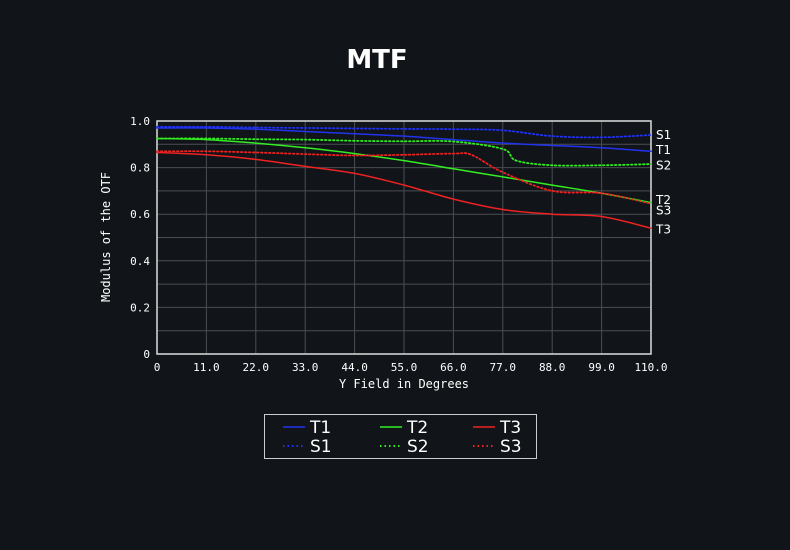 Image resolution: width=790 pixels, height=550 pixels. Describe the element at coordinates (140, 261) in the screenshot. I see `y-tick-label: 0.4` at that location.